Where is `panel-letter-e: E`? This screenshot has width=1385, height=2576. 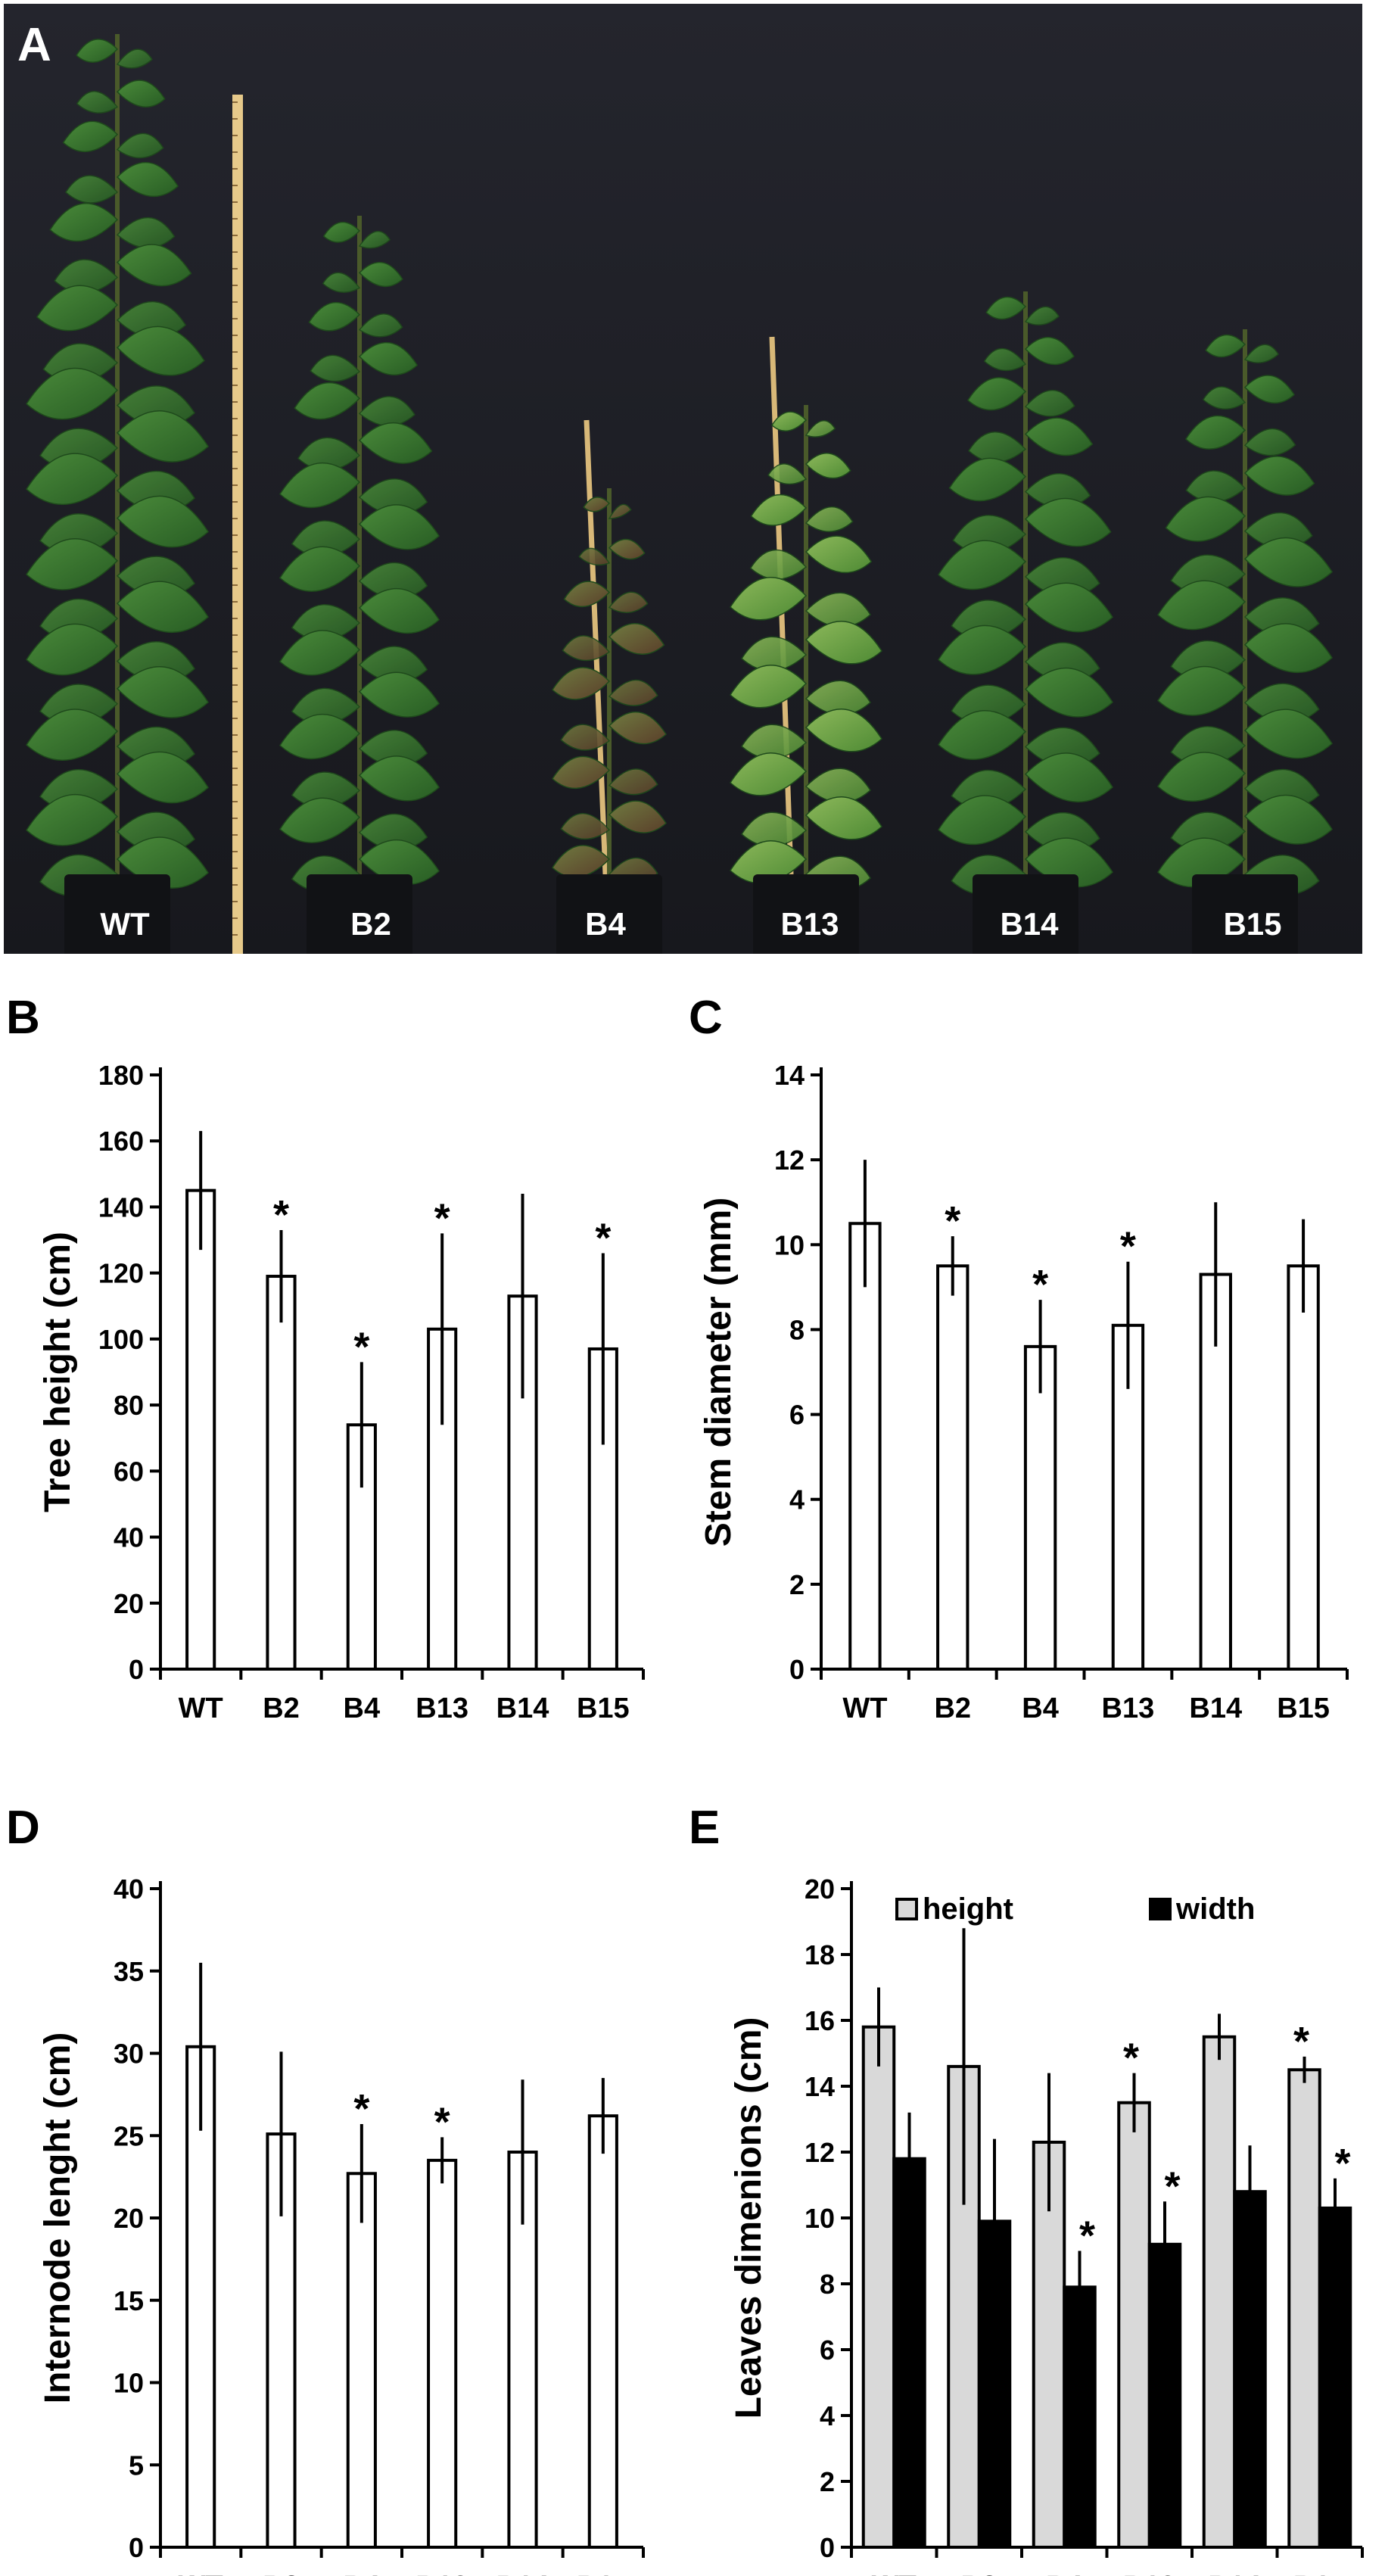
panel-letter-e: E is located at coordinates (704, 1828).